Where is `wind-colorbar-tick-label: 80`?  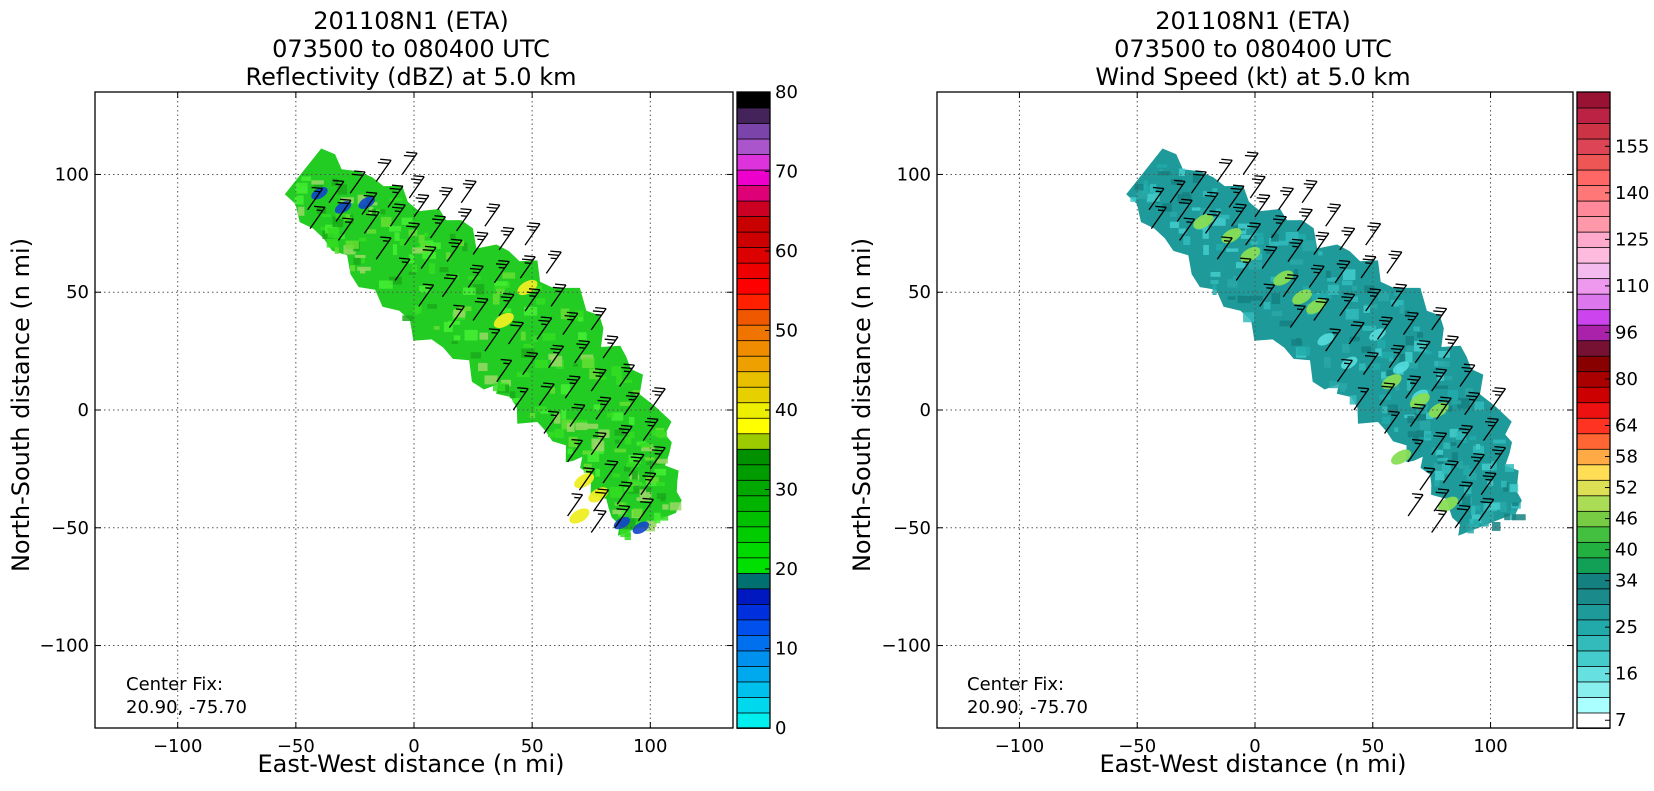 wind-colorbar-tick-label: 80 is located at coordinates (1626, 379).